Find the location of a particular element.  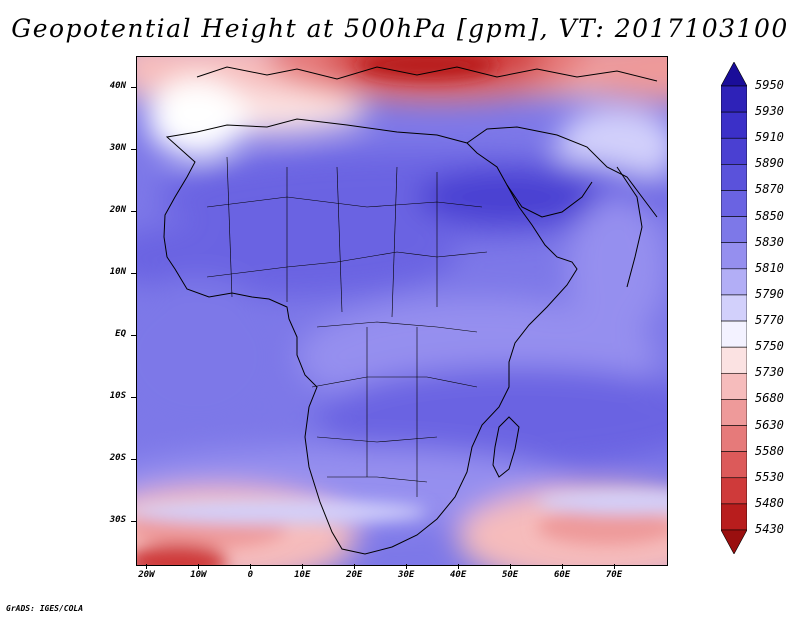

y-tick-label: EQ is located at coordinates (120, 333).